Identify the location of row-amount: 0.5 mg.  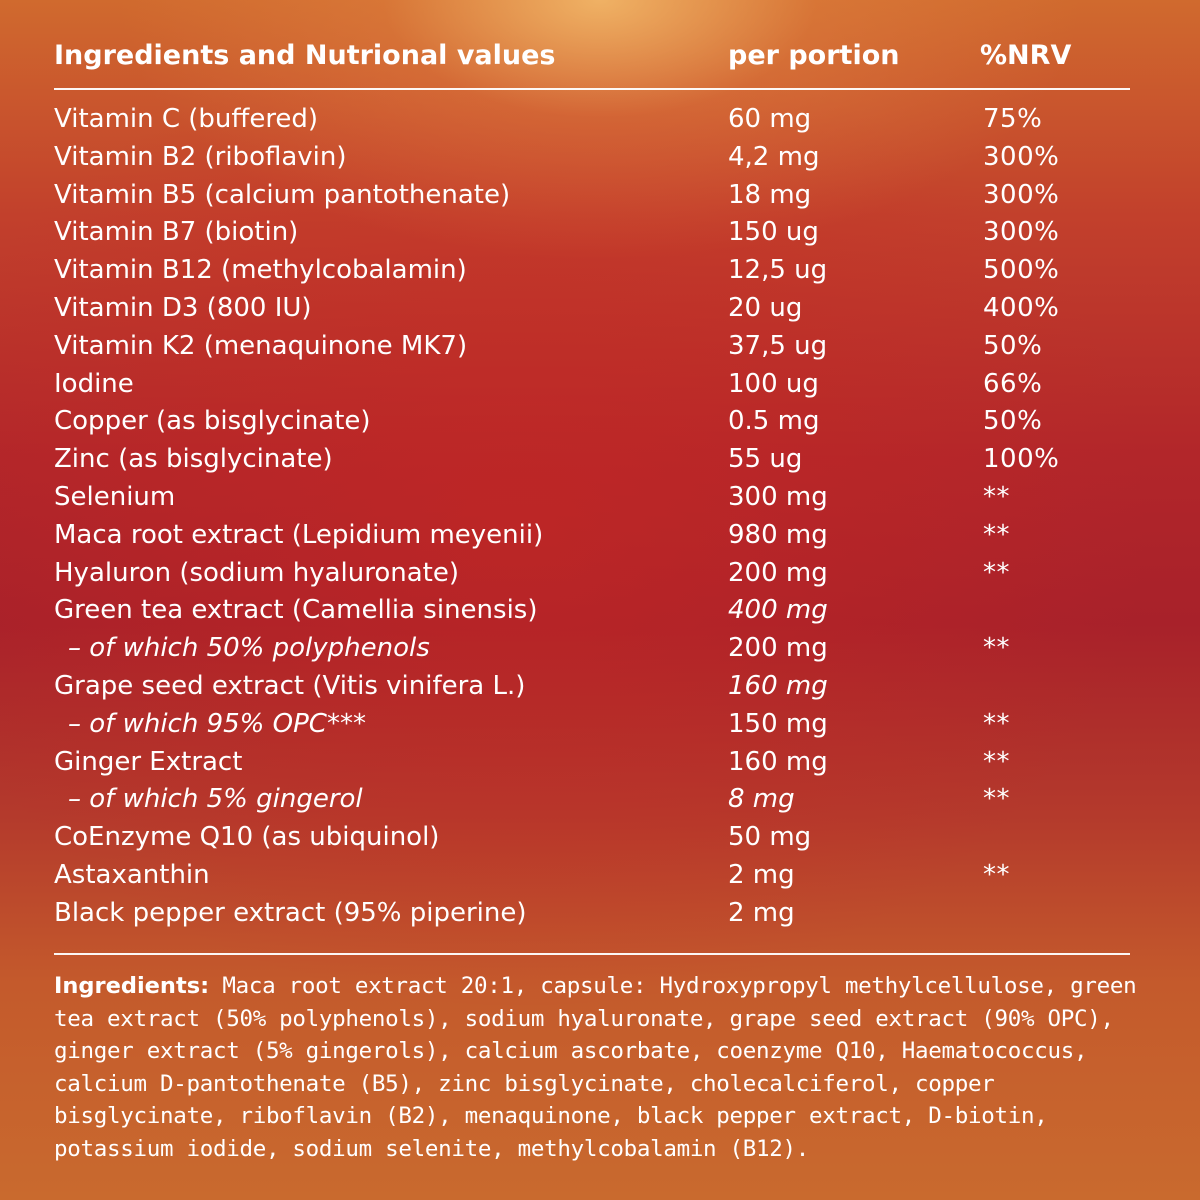
(774, 421).